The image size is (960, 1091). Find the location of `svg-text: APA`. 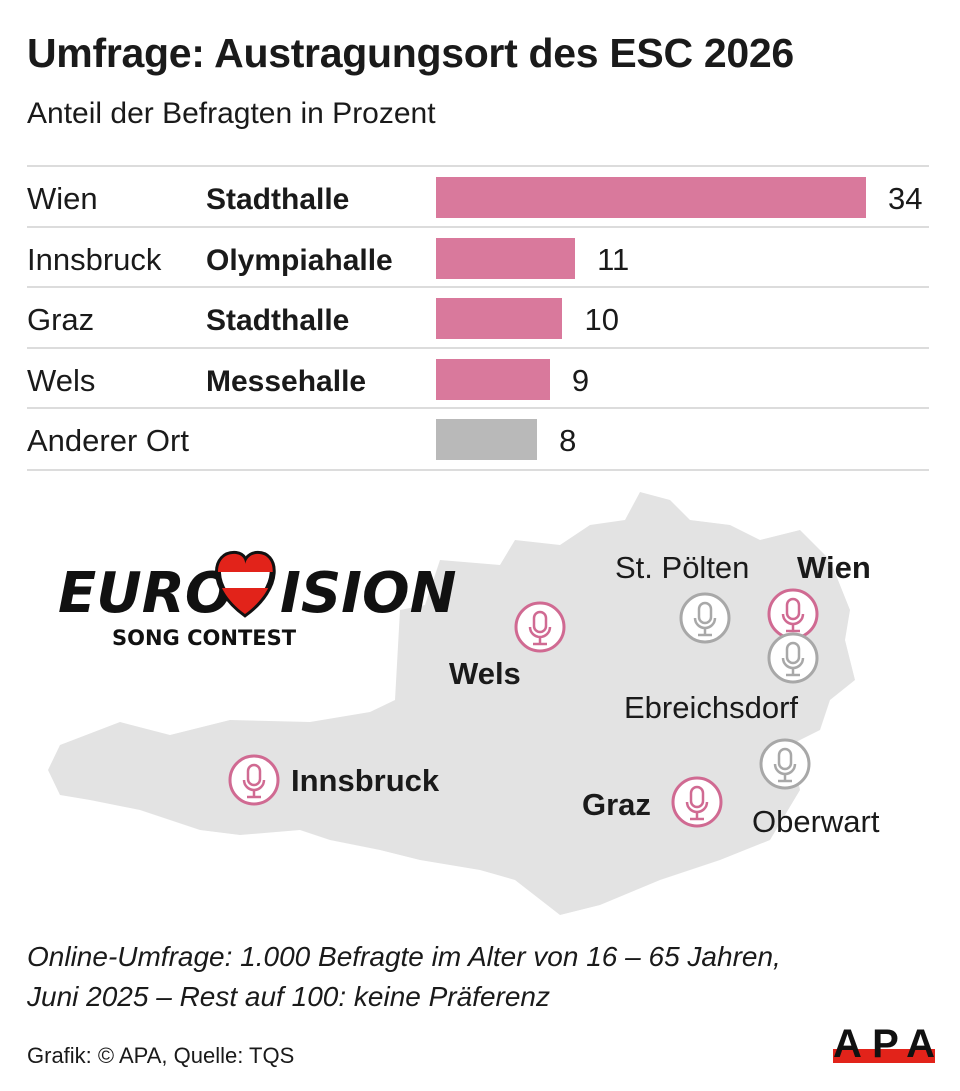

svg-text: APA is located at coordinates (884, 1045).